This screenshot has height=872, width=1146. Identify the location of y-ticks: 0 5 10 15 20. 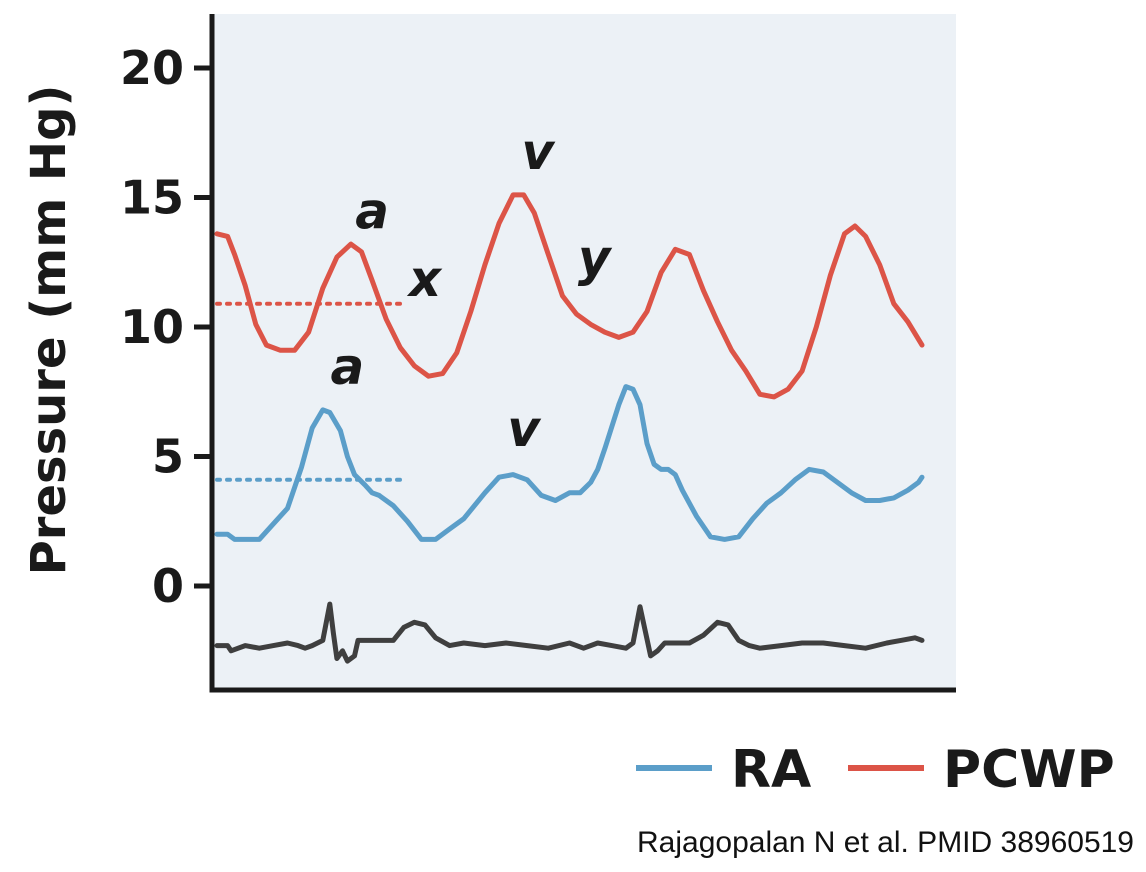
(166, 327).